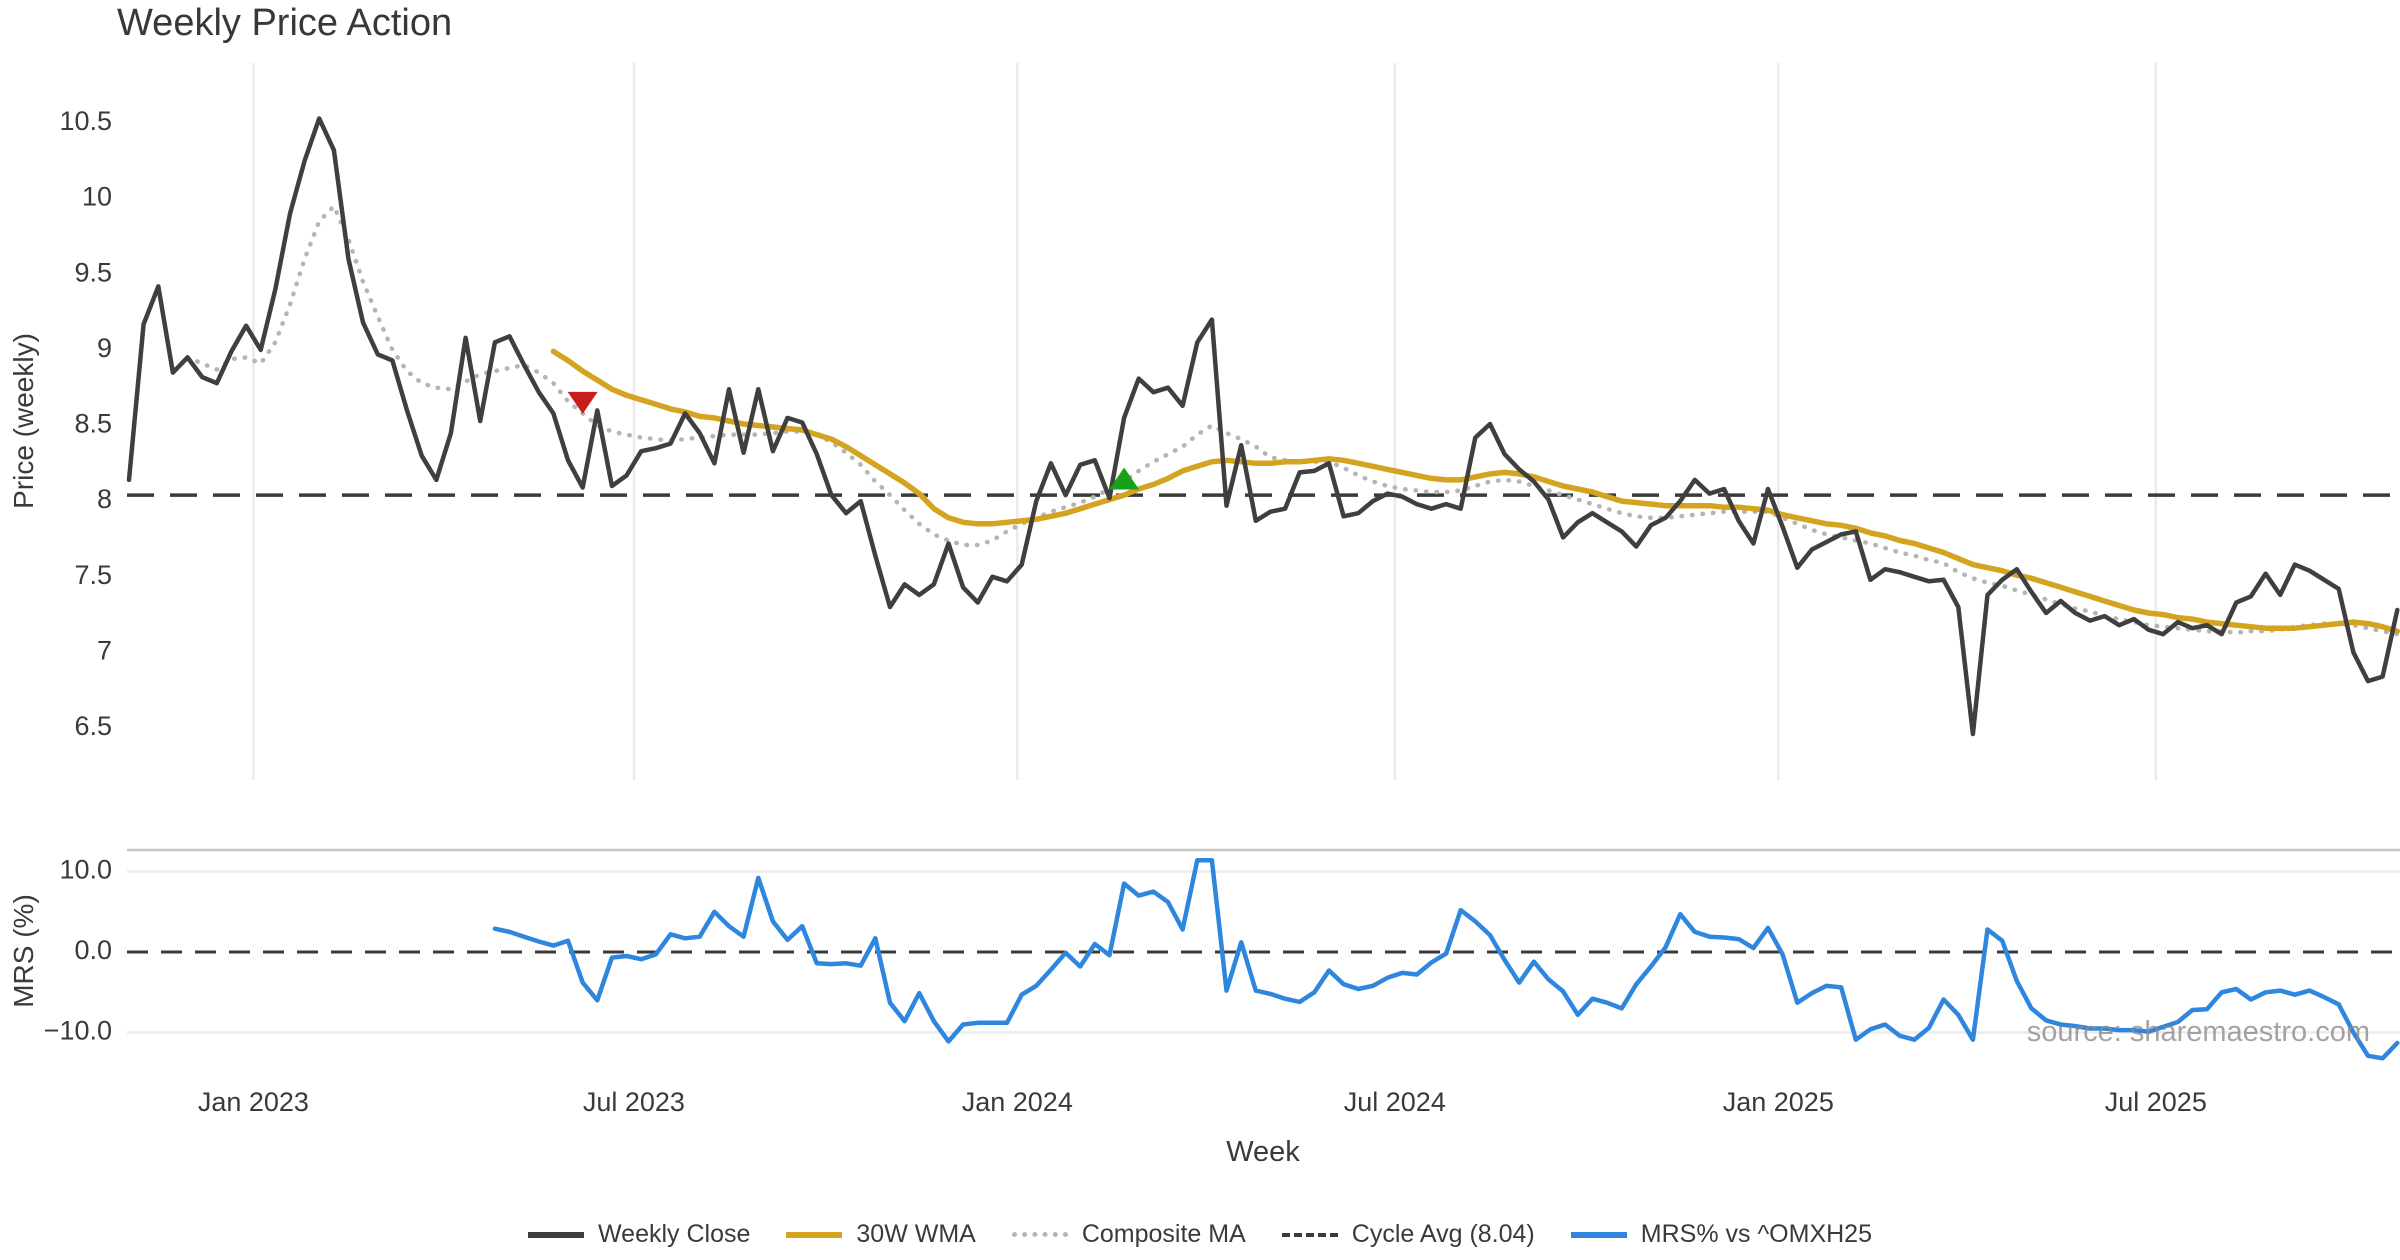 The width and height of the screenshot is (2400, 1260). I want to click on x-tick-label: Jul 2023, so click(634, 1102).